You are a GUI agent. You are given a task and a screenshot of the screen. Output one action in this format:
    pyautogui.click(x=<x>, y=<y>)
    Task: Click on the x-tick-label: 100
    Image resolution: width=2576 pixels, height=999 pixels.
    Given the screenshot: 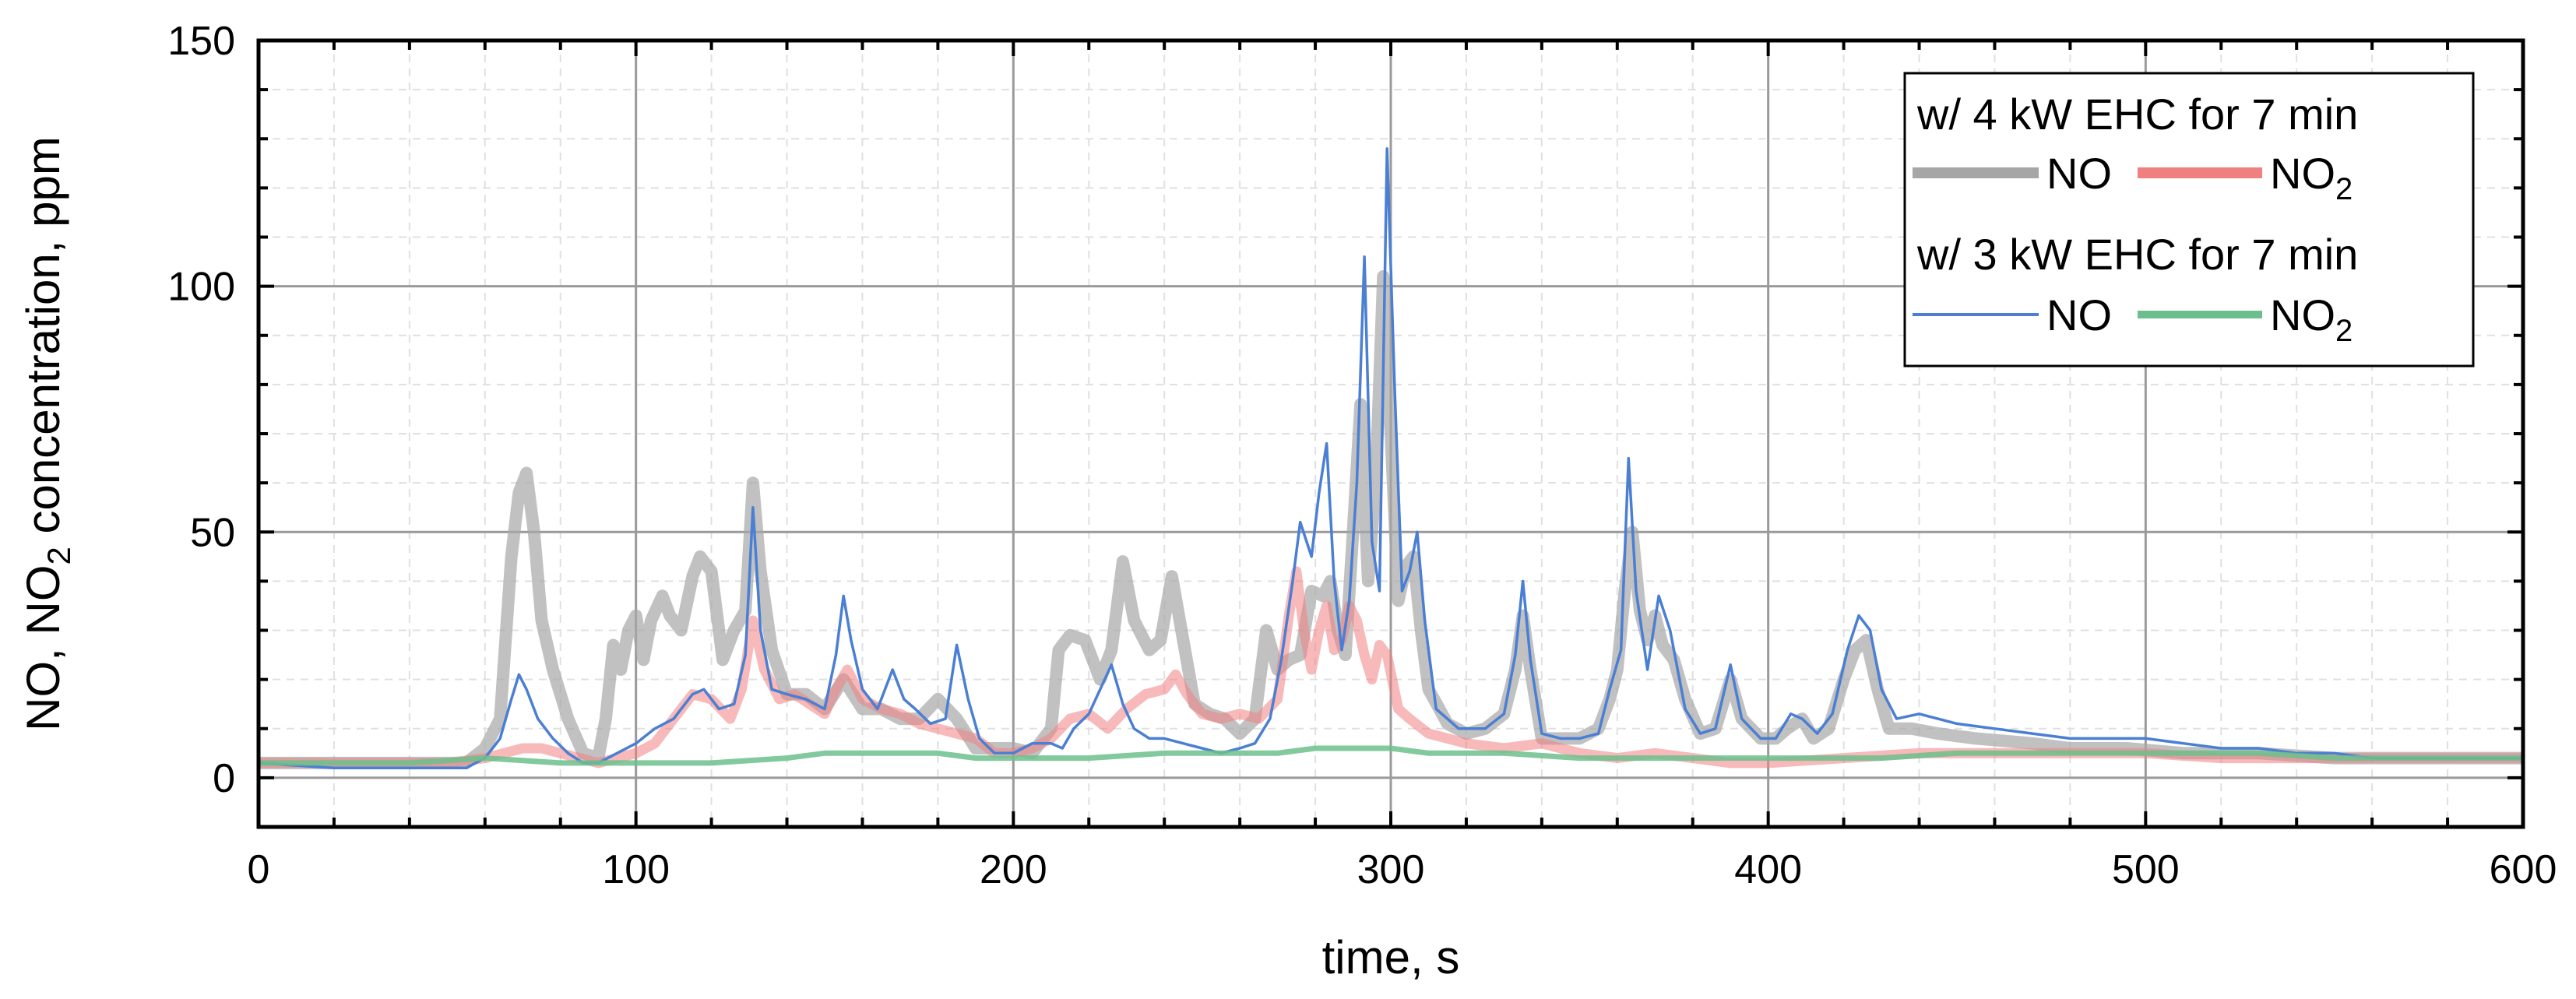 What is the action you would take?
    pyautogui.click(x=636, y=869)
    